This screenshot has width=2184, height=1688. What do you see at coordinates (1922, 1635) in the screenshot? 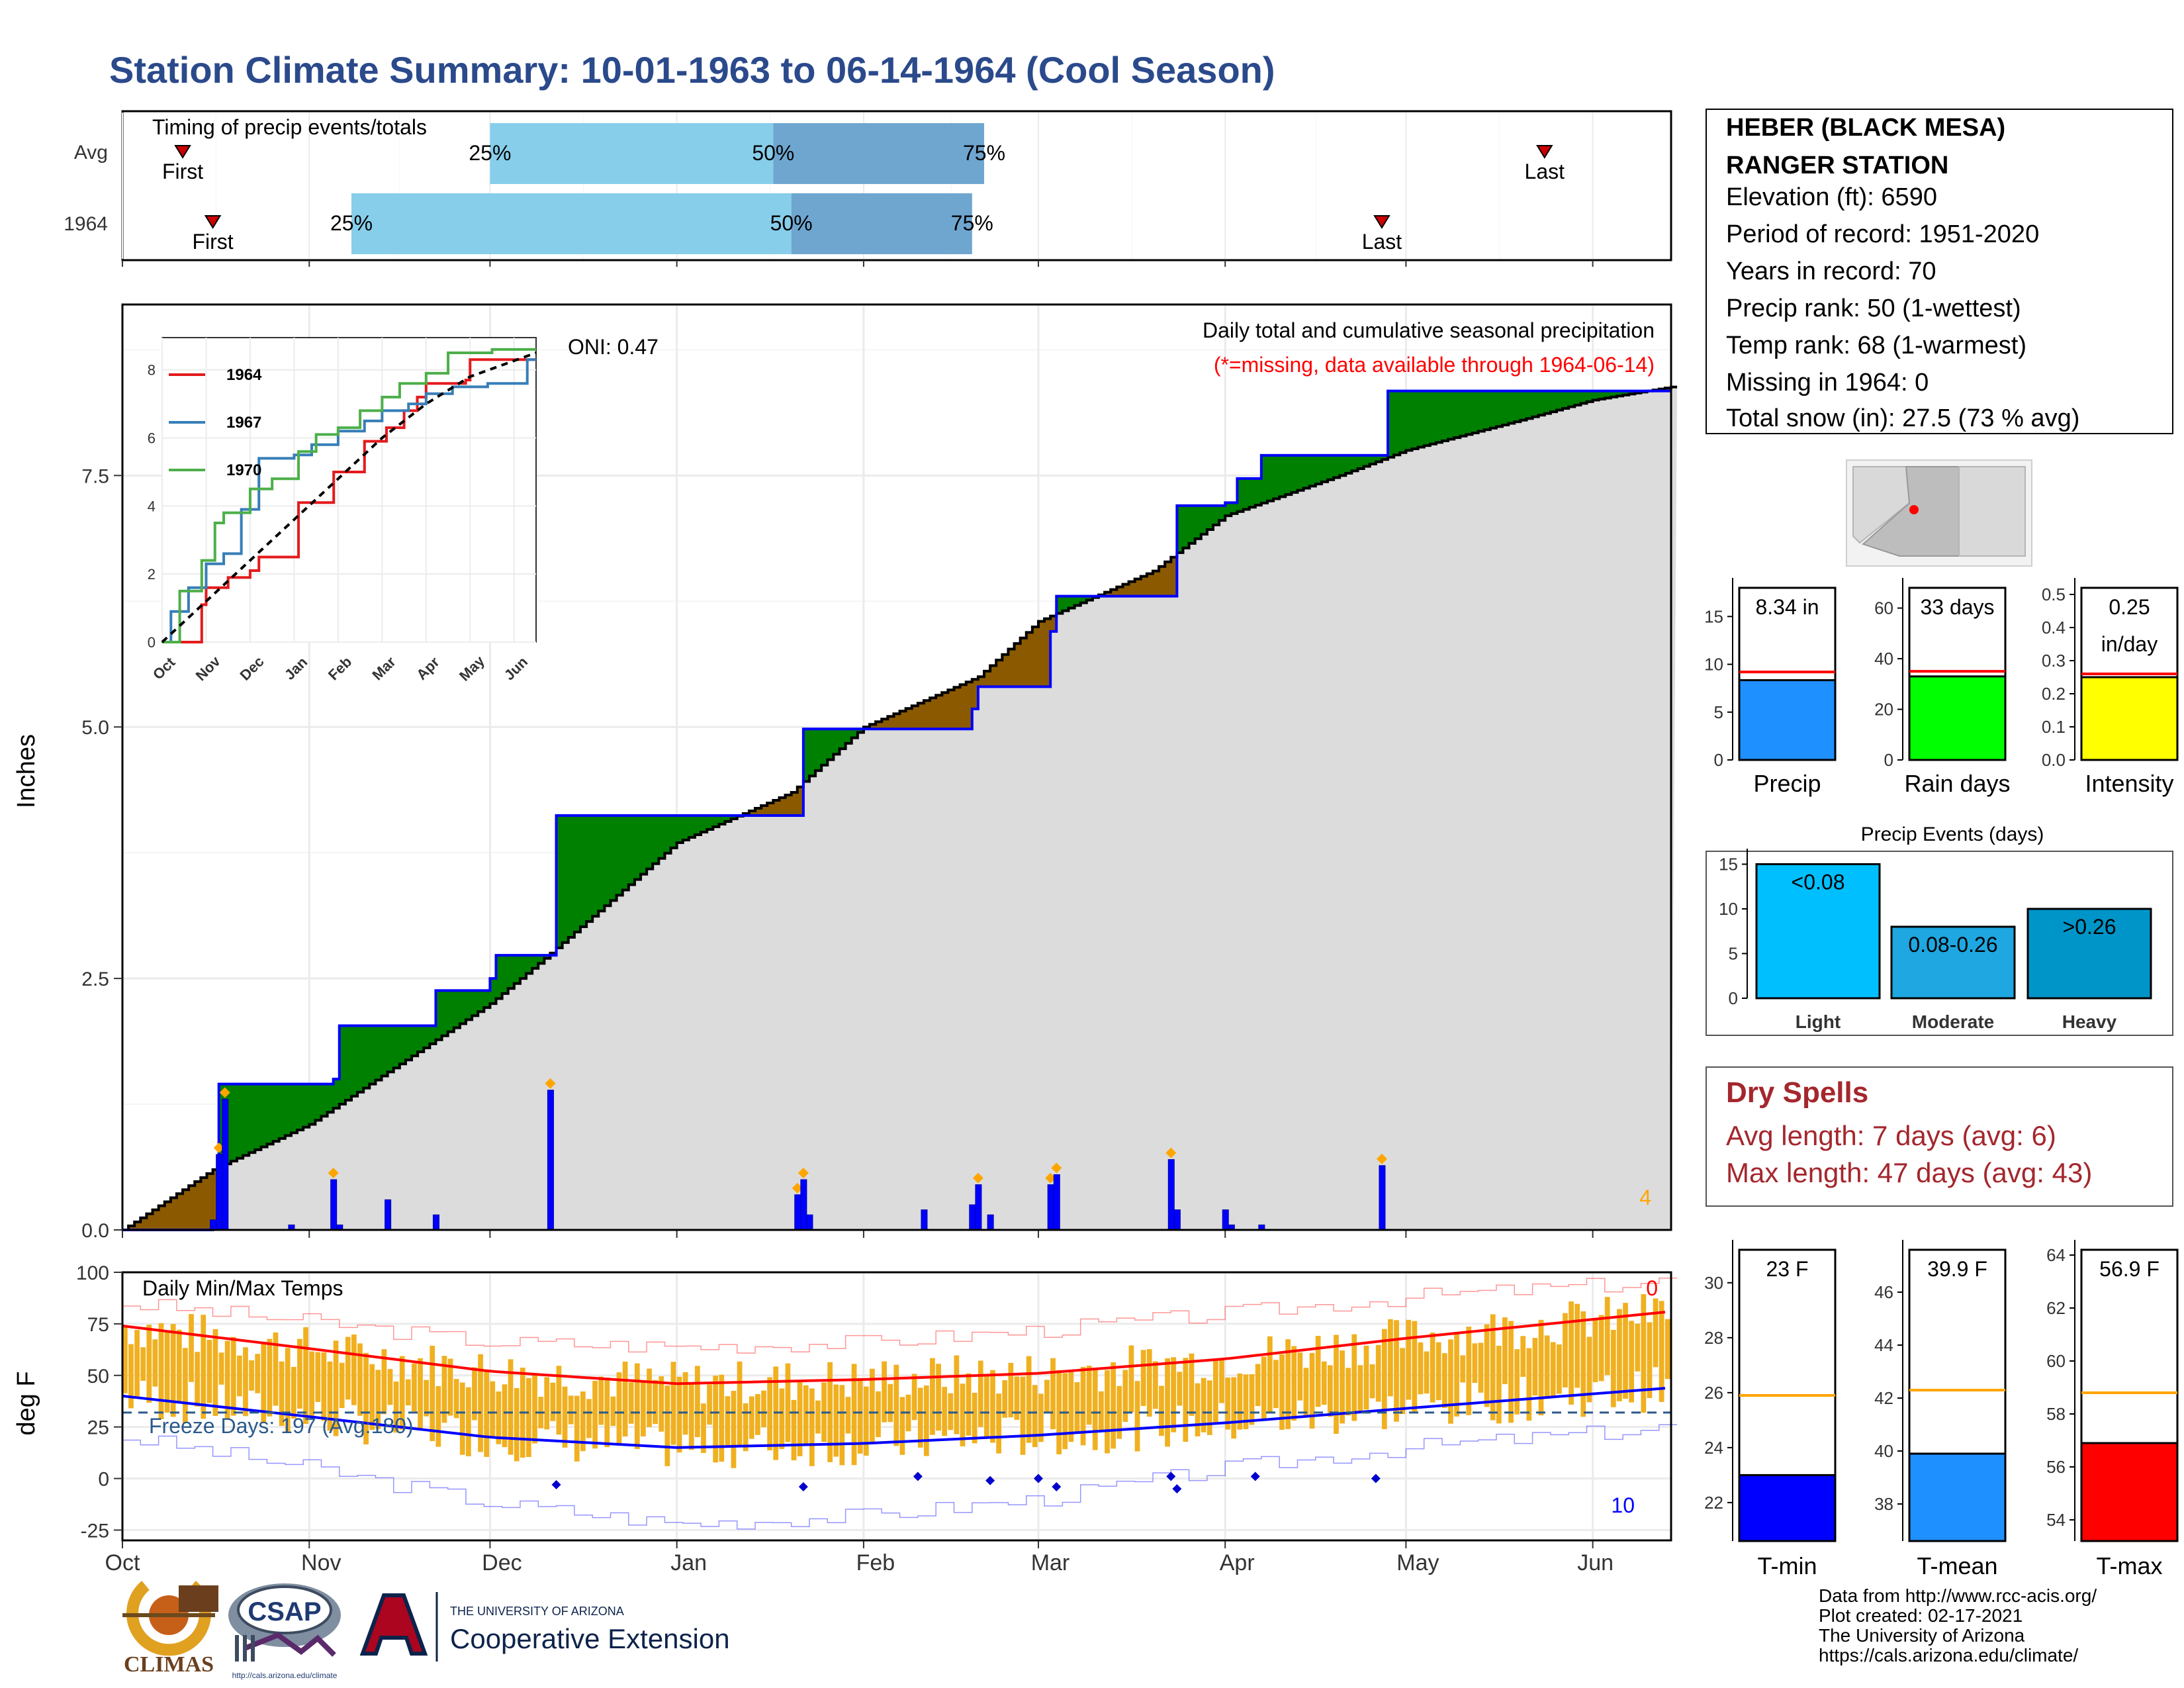
I see `footer-university: The University of Arizona` at bounding box center [1922, 1635].